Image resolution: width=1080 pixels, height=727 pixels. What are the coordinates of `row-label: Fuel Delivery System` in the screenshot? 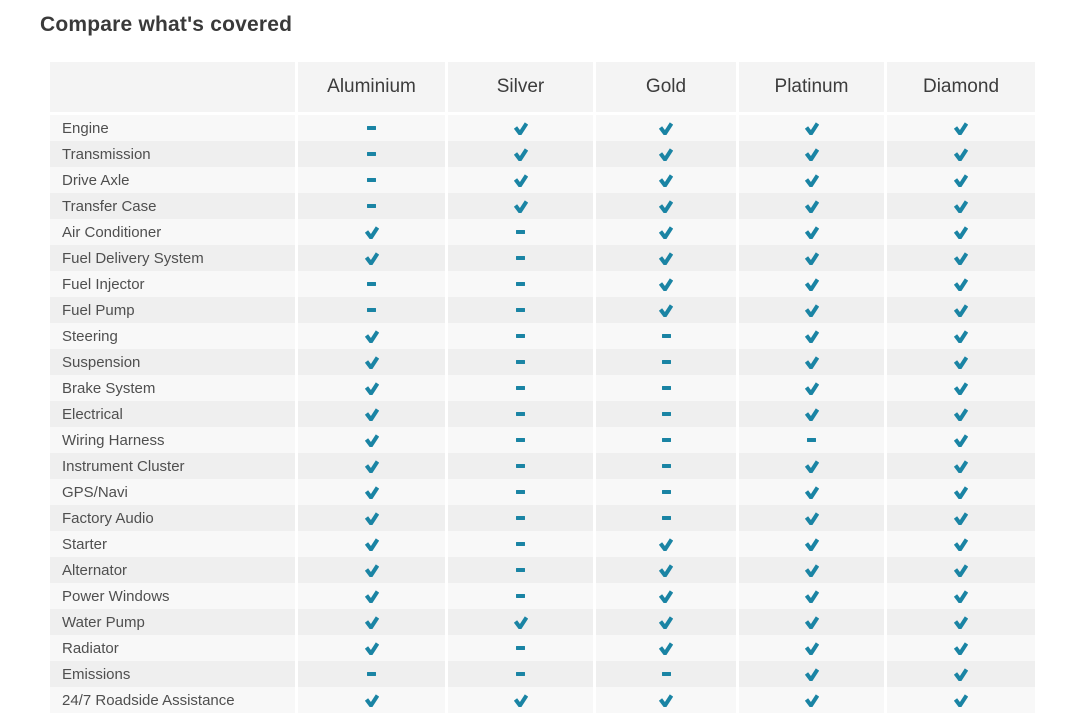 It's located at (172, 258).